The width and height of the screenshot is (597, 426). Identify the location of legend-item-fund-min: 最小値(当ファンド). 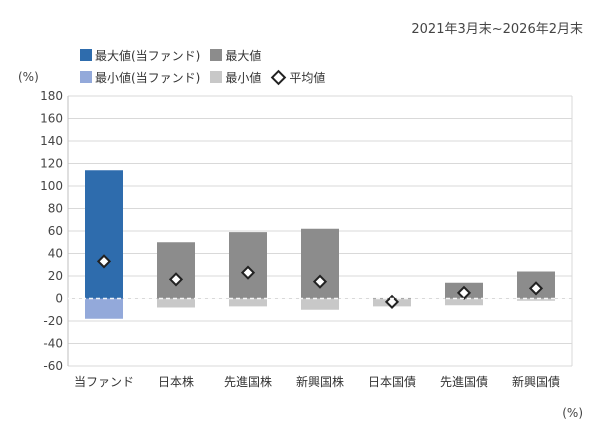
(140, 77).